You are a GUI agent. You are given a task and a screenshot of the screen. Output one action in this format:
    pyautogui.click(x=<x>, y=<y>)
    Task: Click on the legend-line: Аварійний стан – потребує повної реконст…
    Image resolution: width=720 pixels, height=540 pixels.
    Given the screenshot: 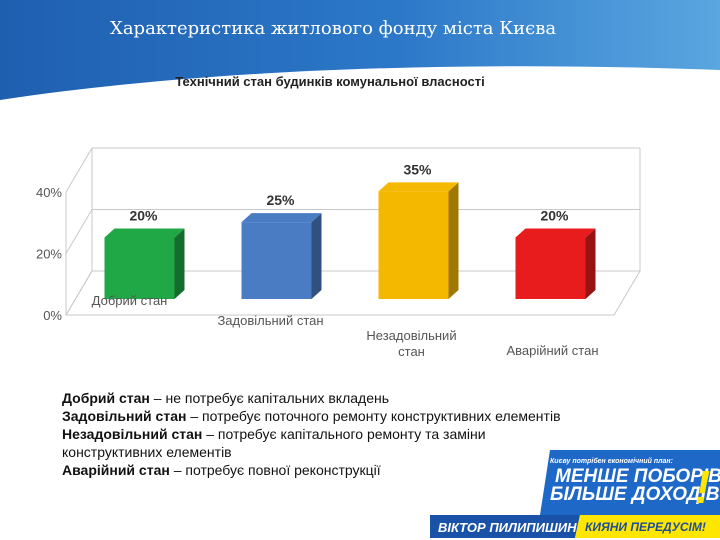 What is the action you would take?
    pyautogui.click(x=312, y=470)
    